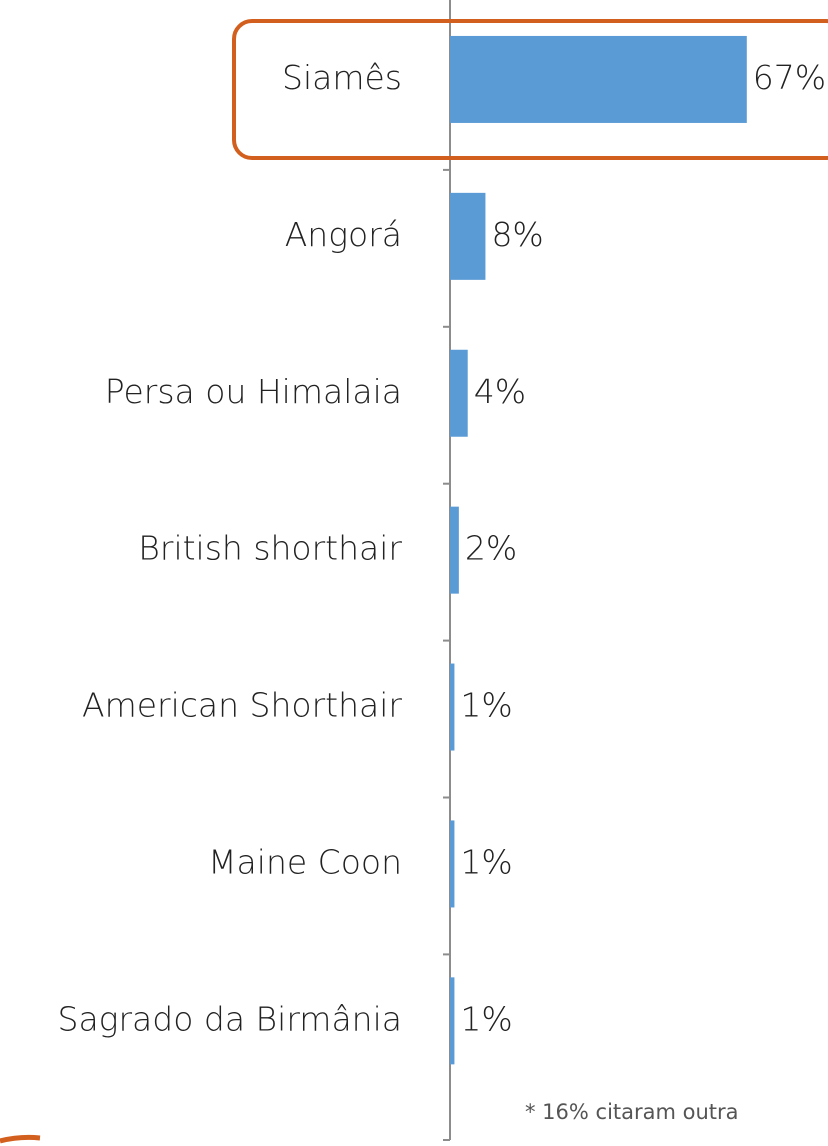 The height and width of the screenshot is (1146, 828). Describe the element at coordinates (500, 391) in the screenshot. I see `value-label: 4%` at that location.